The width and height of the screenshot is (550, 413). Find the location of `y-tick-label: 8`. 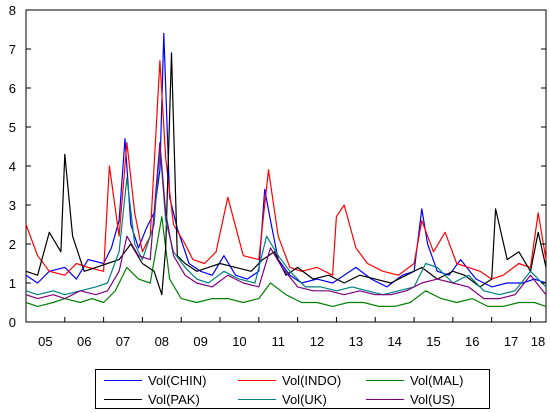

y-tick-label: 8 is located at coordinates (12, 10).